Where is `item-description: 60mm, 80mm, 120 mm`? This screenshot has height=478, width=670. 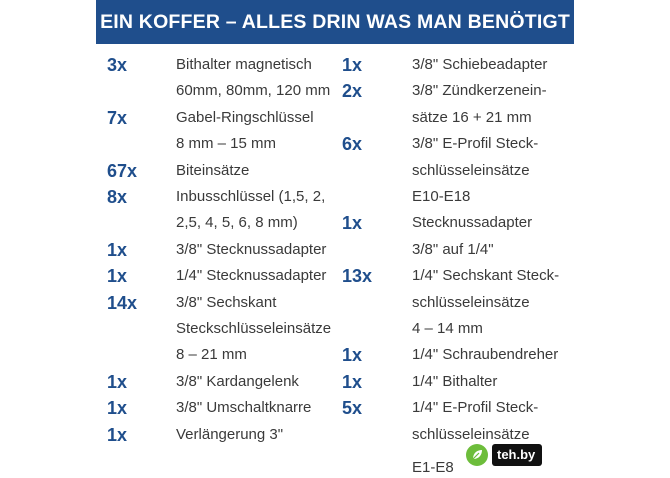
item-description: 60mm, 80mm, 120 mm is located at coordinates (253, 91).